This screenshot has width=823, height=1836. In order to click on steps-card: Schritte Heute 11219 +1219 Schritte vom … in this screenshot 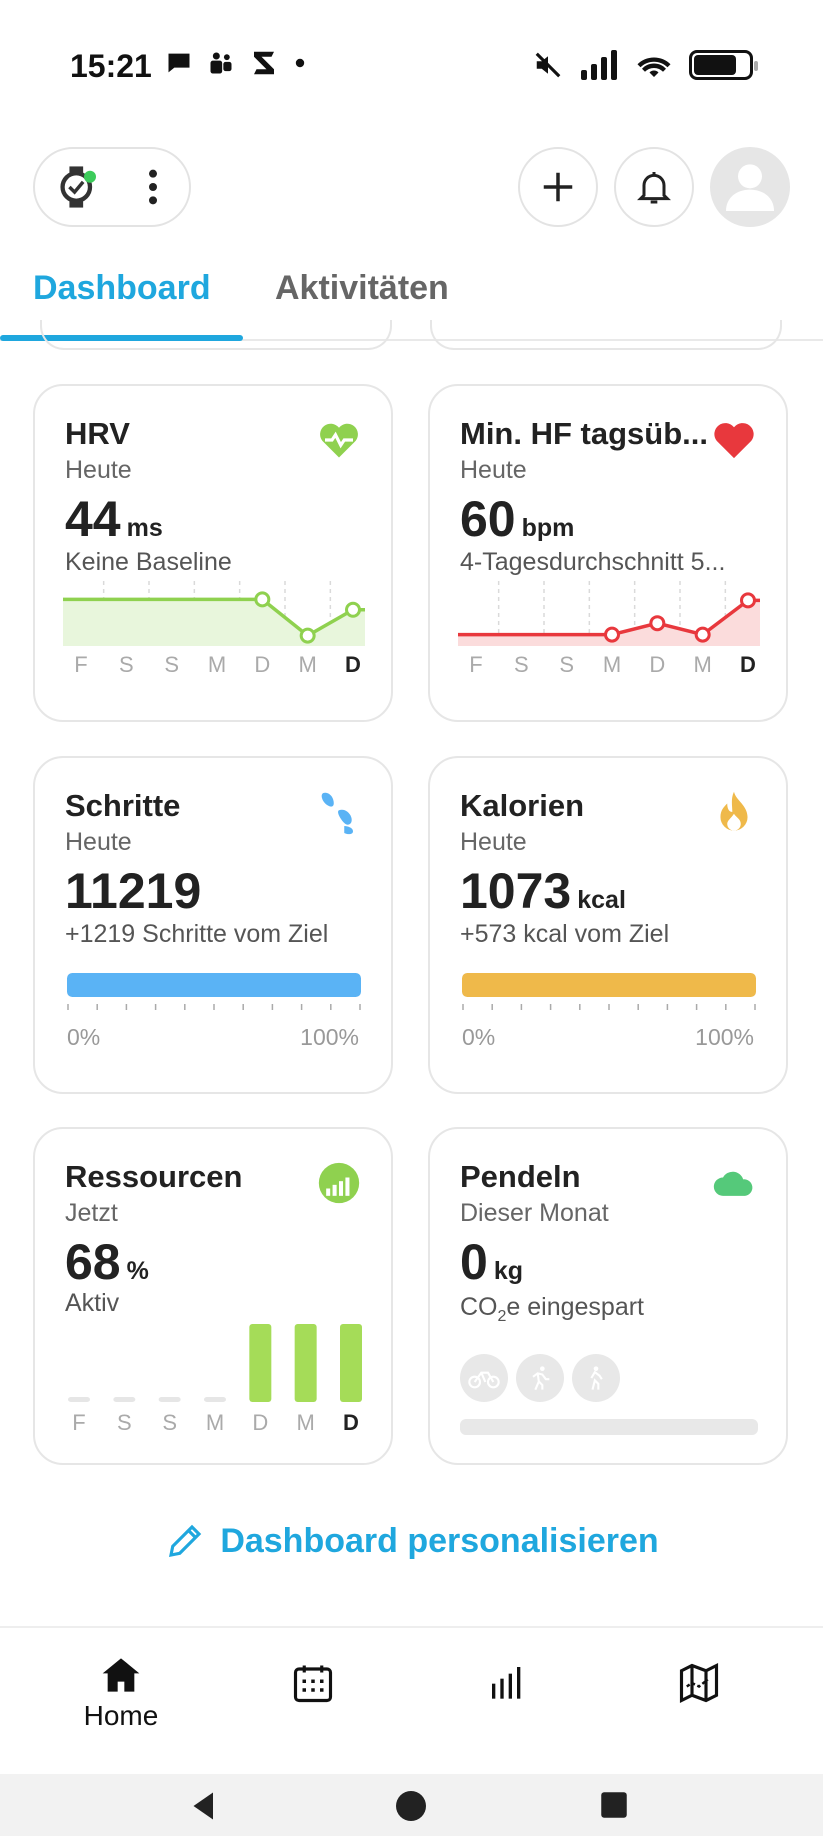, I will do `click(213, 925)`.